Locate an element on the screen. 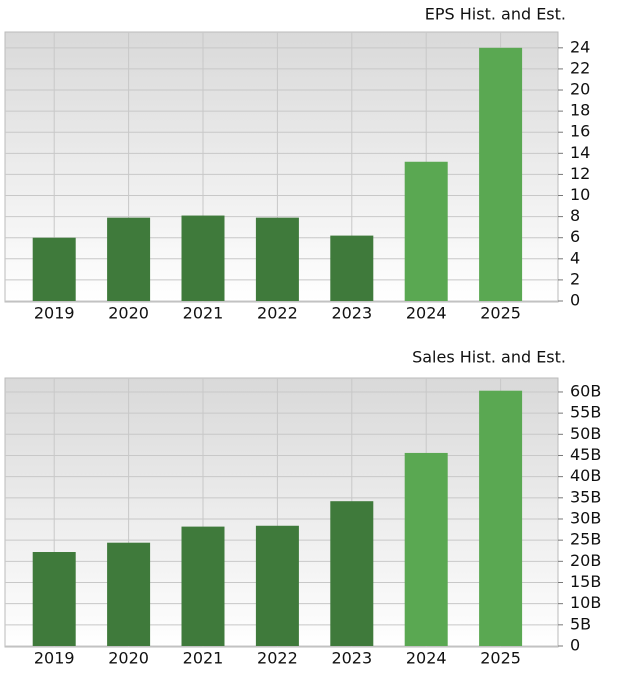 The height and width of the screenshot is (689, 620). y-tick-label: 25B is located at coordinates (585, 539).